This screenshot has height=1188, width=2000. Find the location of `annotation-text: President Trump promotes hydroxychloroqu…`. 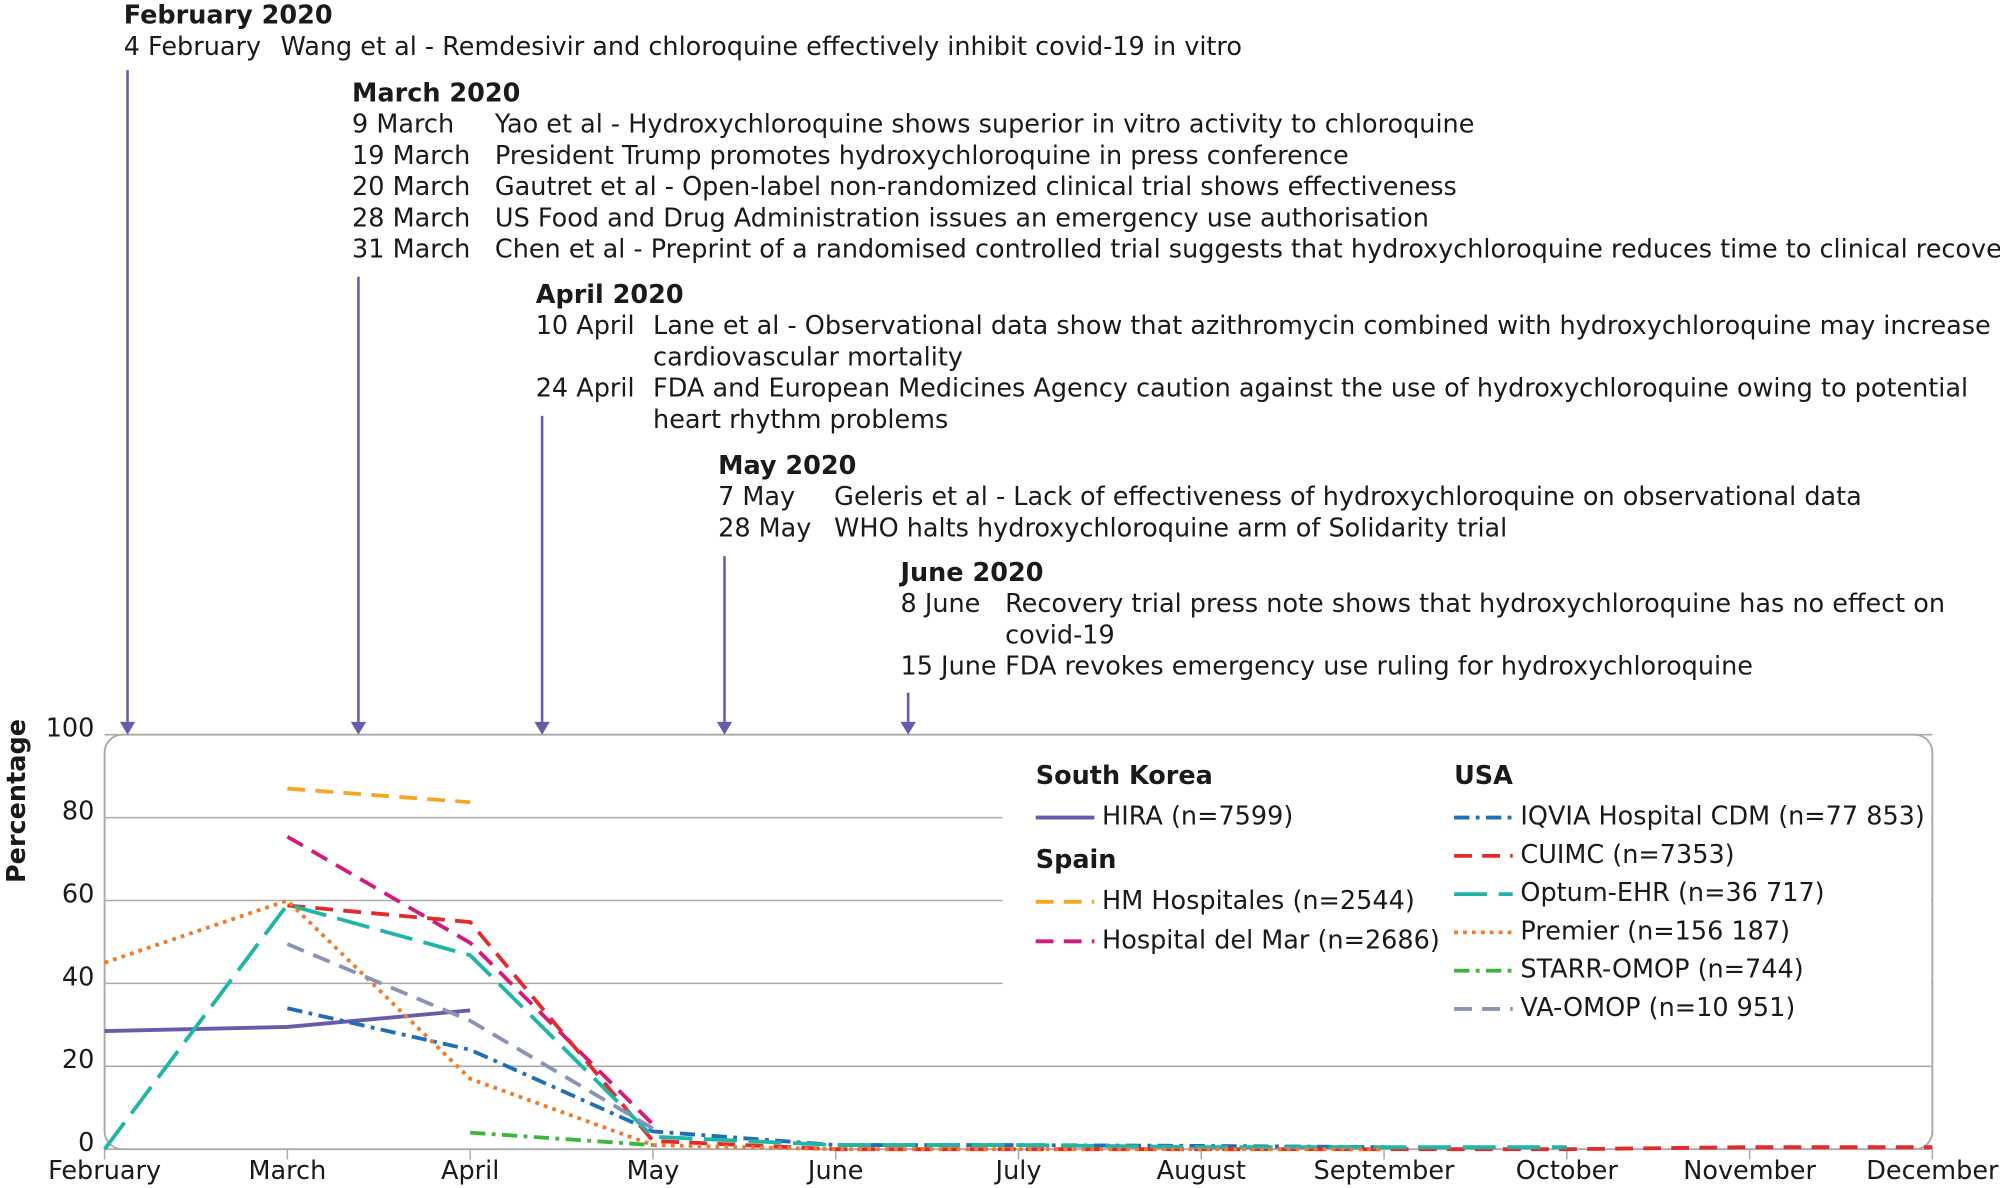

annotation-text: President Trump promotes hydroxychloroqu… is located at coordinates (922, 156).